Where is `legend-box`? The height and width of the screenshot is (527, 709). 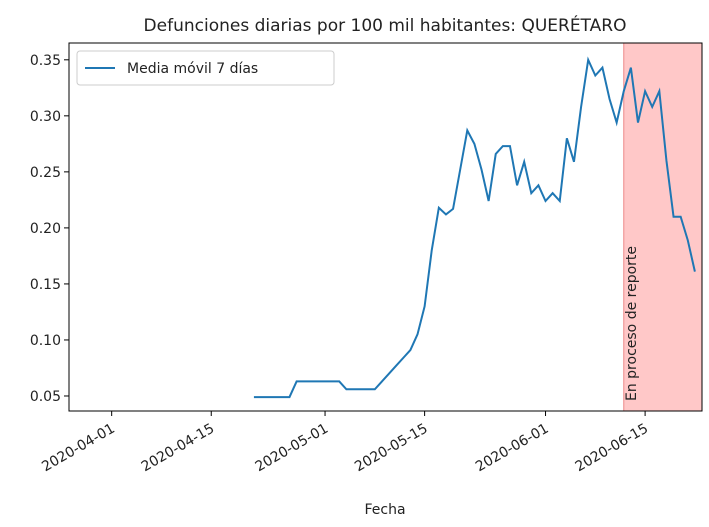 legend-box is located at coordinates (205, 68).